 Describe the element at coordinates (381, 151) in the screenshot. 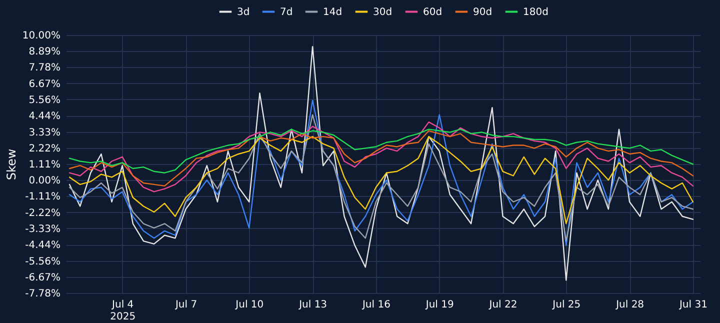

I see `line-series` at that location.